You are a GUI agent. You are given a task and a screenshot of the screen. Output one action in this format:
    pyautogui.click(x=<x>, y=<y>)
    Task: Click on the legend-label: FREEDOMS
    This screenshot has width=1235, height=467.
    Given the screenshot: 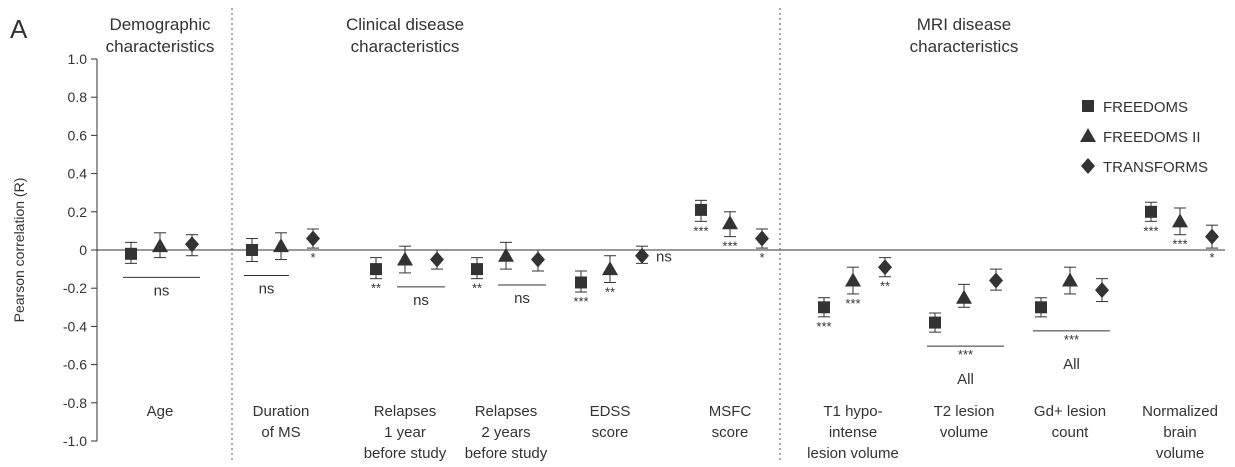 What is the action you would take?
    pyautogui.click(x=1145, y=107)
    